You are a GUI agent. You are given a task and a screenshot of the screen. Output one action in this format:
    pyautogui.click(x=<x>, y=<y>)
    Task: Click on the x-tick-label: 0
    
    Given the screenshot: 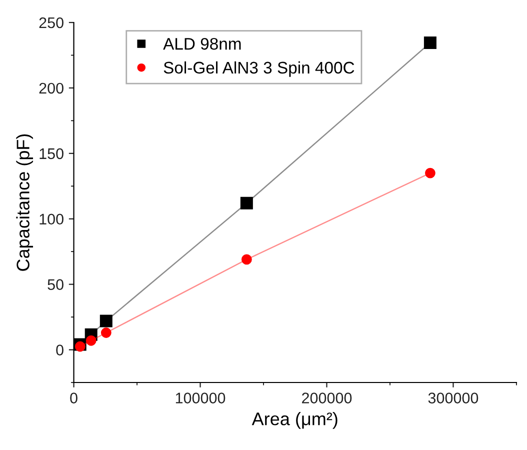 What is the action you would take?
    pyautogui.click(x=74, y=398)
    